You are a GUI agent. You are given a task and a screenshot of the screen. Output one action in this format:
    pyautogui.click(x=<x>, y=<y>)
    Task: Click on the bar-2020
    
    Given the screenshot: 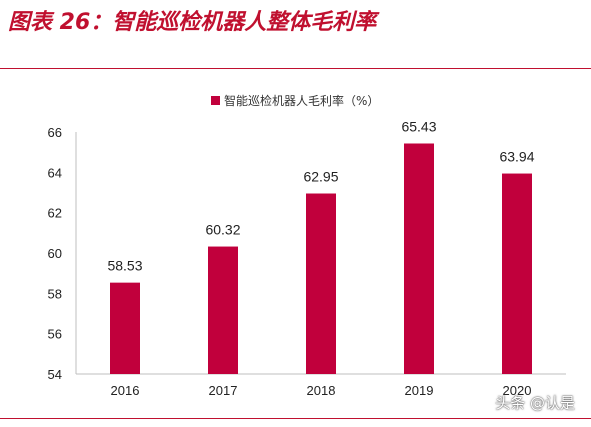 What is the action you would take?
    pyautogui.click(x=517, y=273)
    